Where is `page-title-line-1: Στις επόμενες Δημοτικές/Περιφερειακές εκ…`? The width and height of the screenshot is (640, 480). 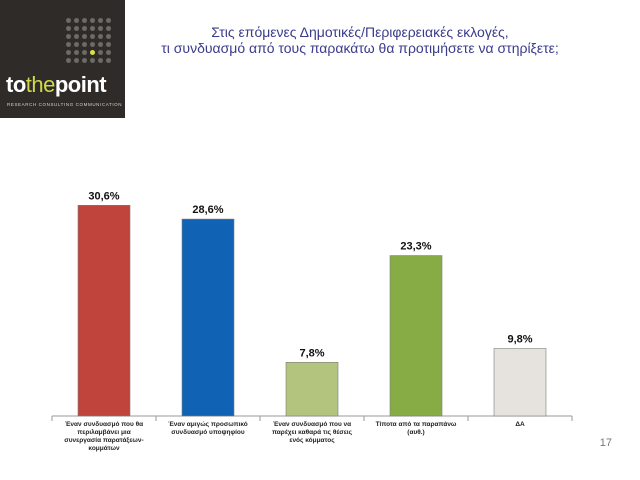
page-title-line-1: Στις επόμενες Δημοτικές/Περιφερειακές εκ… is located at coordinates (360, 32).